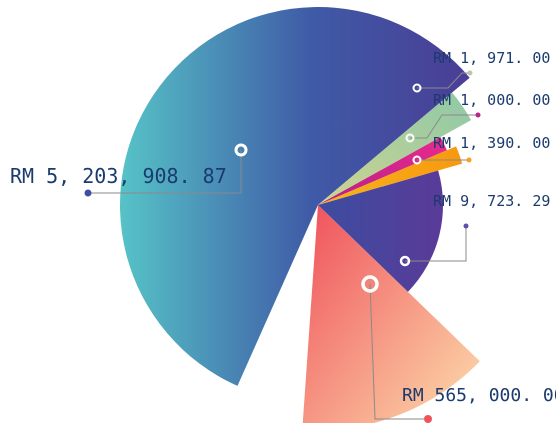  What do you see at coordinates (491, 58) in the screenshot?
I see `slice-label-1: RM 1, 971. 00` at bounding box center [491, 58].